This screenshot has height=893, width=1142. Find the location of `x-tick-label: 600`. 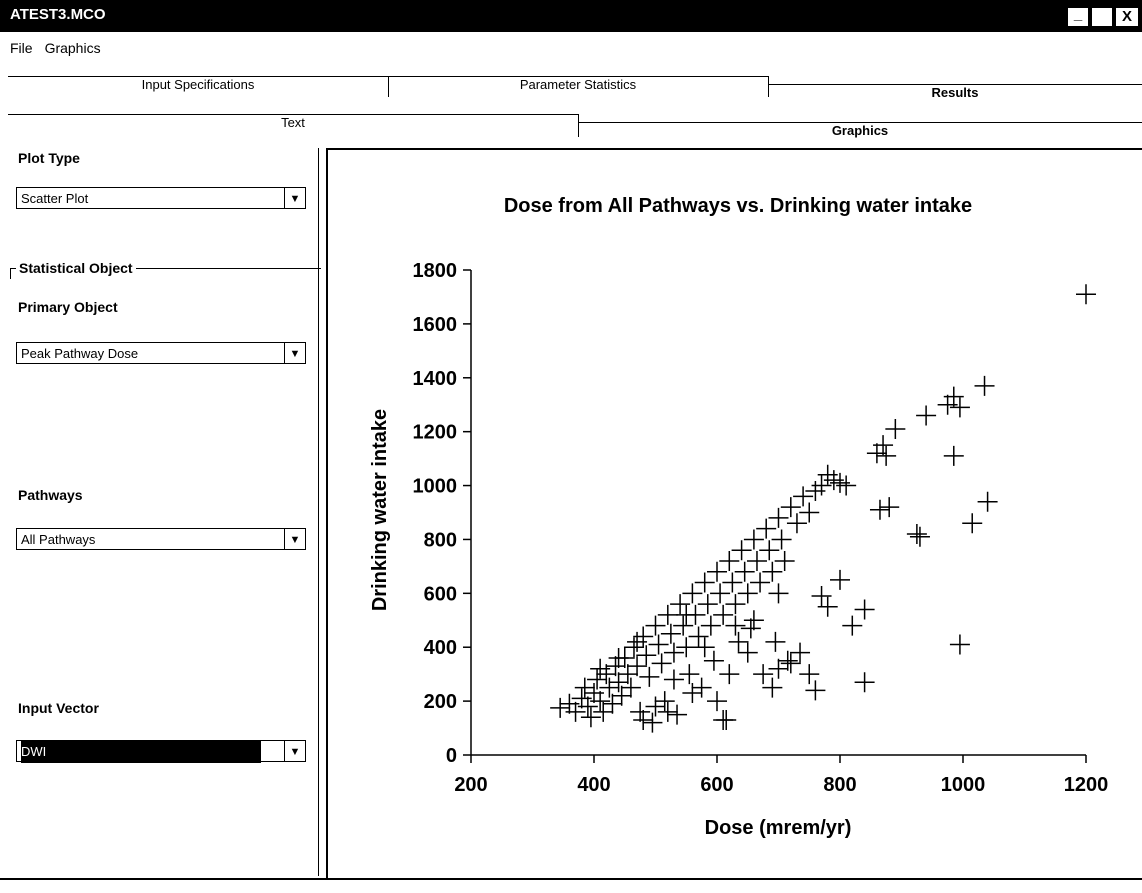

x-tick-label: 600 is located at coordinates (716, 785).